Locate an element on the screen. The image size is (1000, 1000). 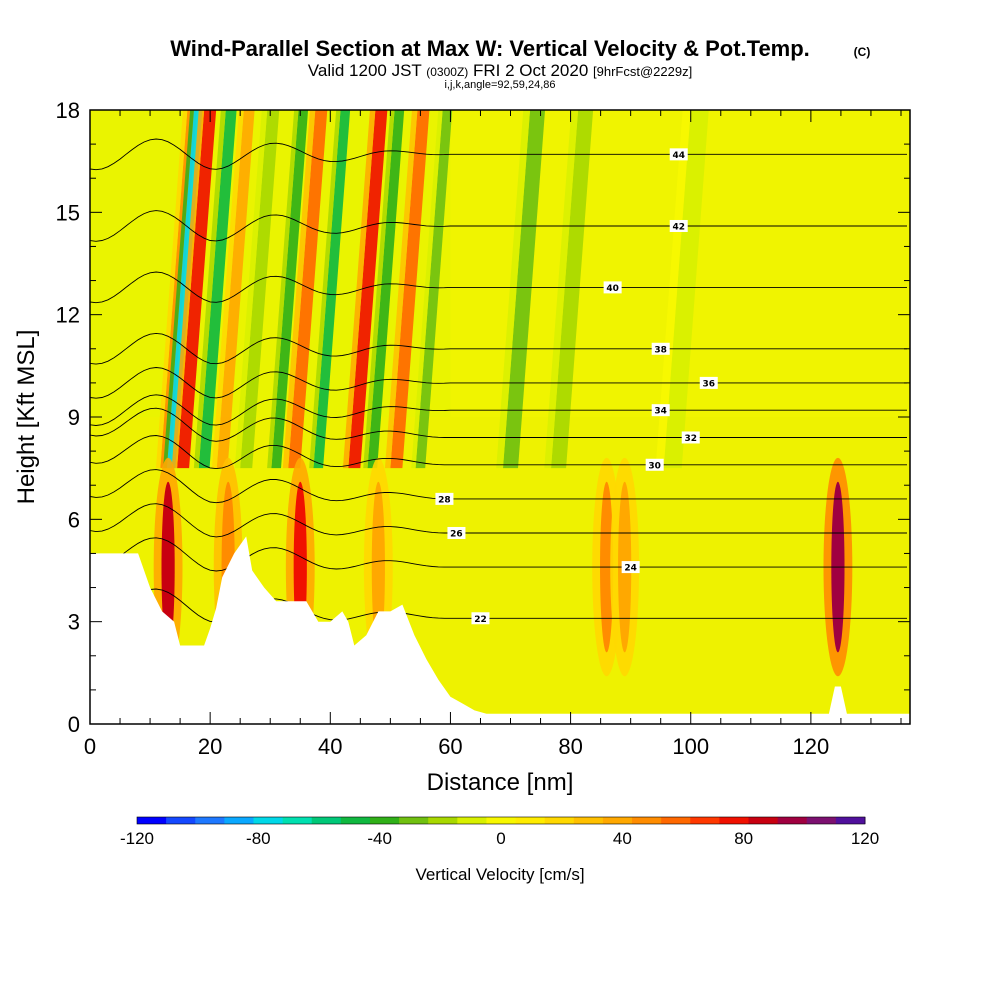
theta-contour-label: 42 is located at coordinates (678, 227).